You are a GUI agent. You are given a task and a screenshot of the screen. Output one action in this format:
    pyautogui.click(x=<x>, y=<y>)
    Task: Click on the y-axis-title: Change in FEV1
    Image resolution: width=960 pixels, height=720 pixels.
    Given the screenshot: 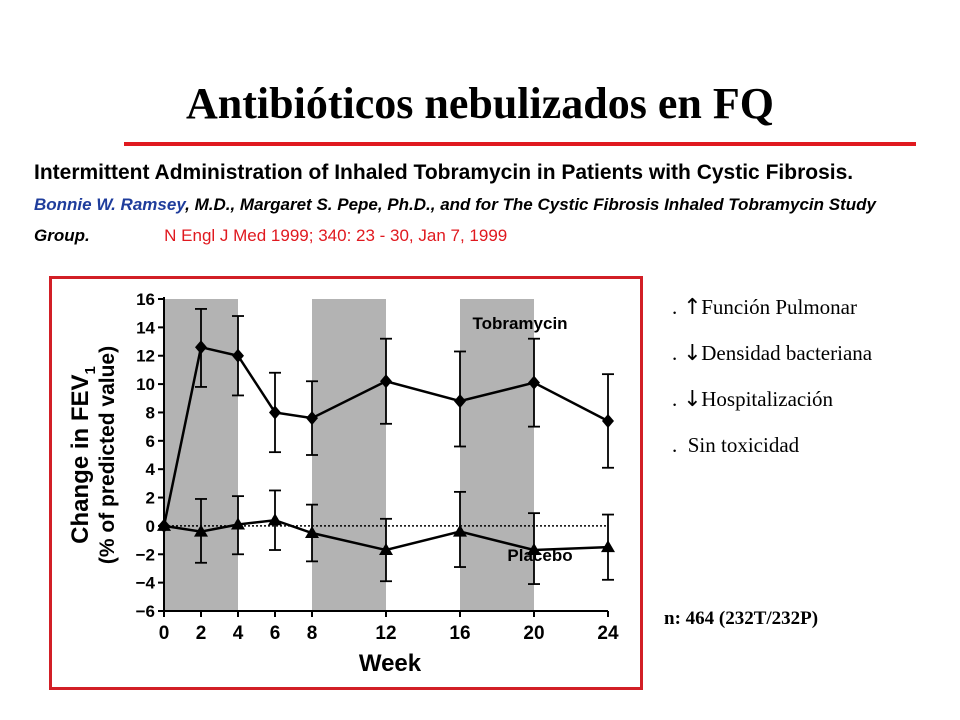 What is the action you would take?
    pyautogui.click(x=83, y=455)
    